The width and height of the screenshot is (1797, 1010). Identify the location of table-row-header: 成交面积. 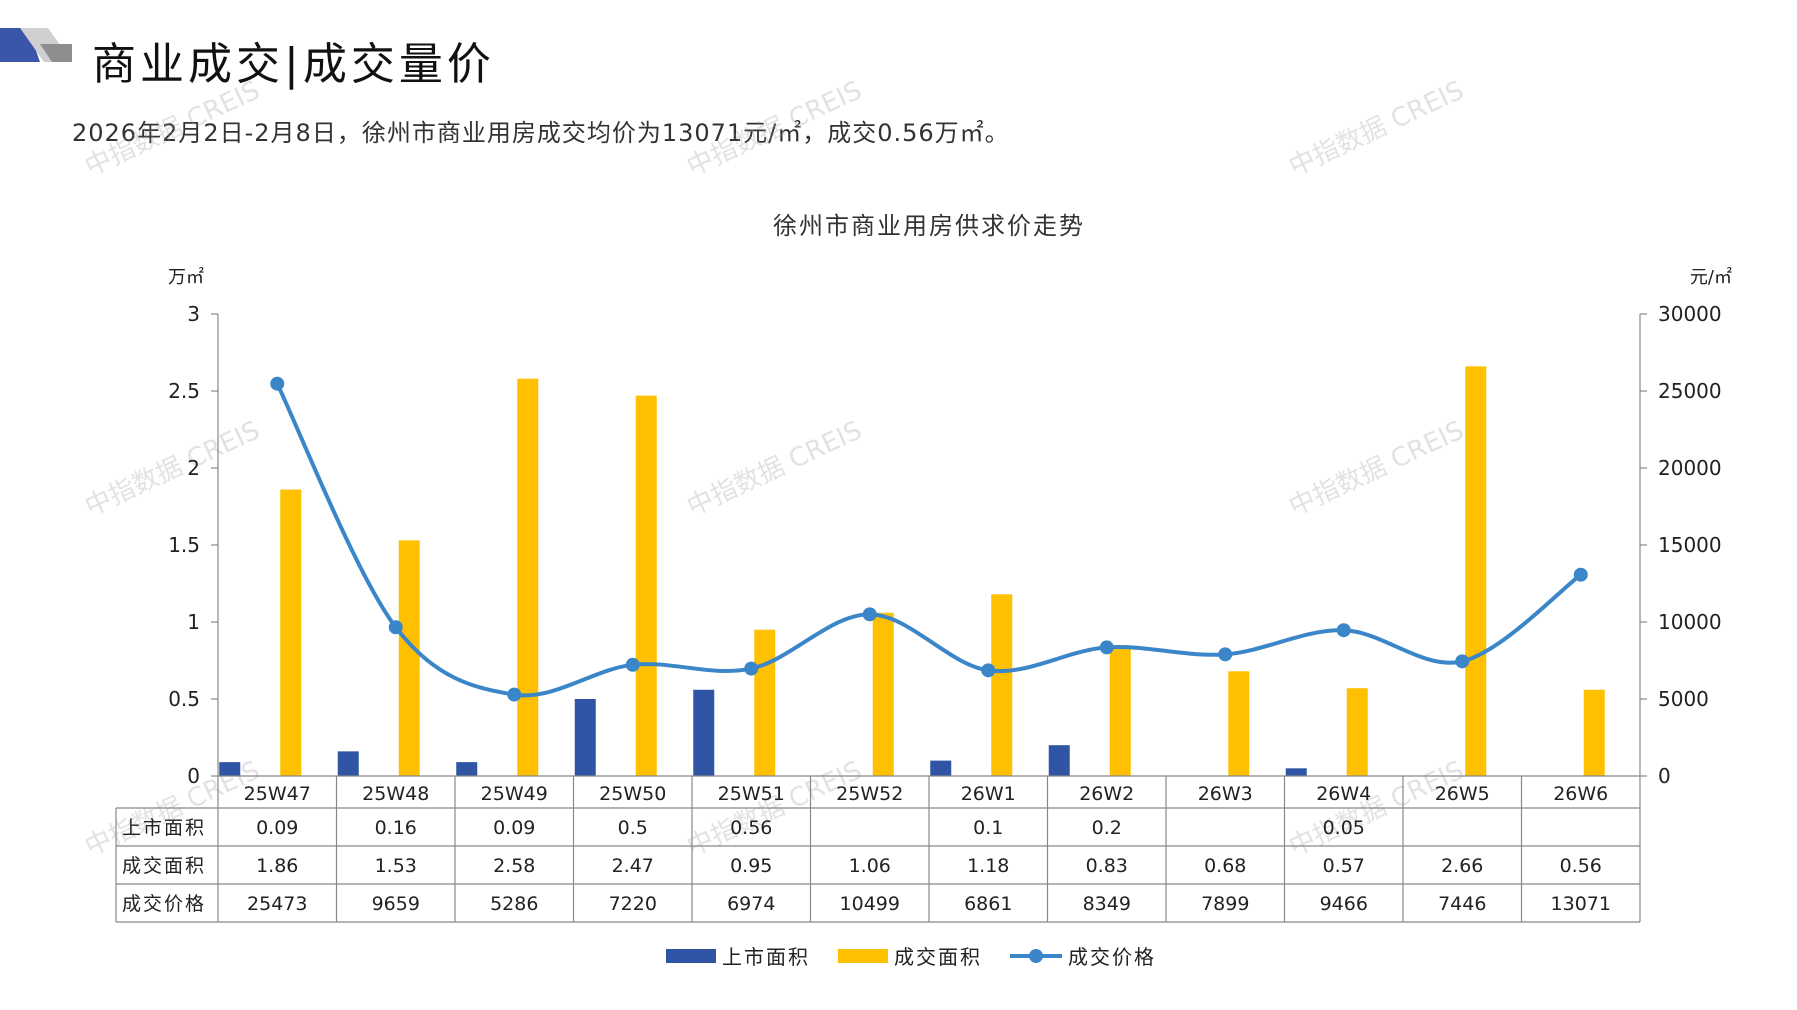
(164, 866).